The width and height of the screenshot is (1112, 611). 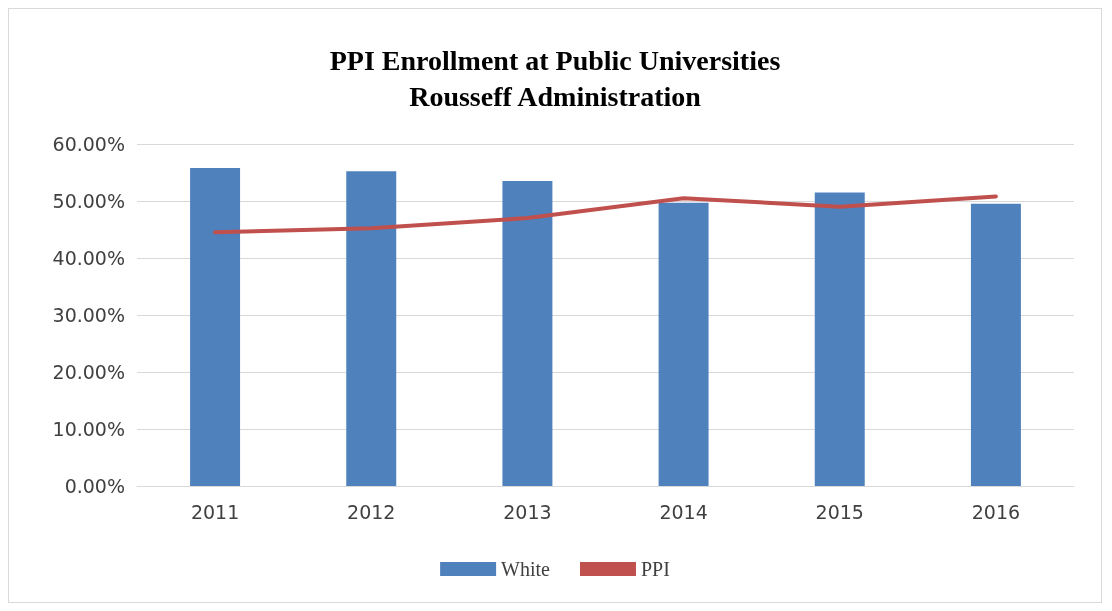 I want to click on y-tick-label: 40.00%, so click(x=88, y=258).